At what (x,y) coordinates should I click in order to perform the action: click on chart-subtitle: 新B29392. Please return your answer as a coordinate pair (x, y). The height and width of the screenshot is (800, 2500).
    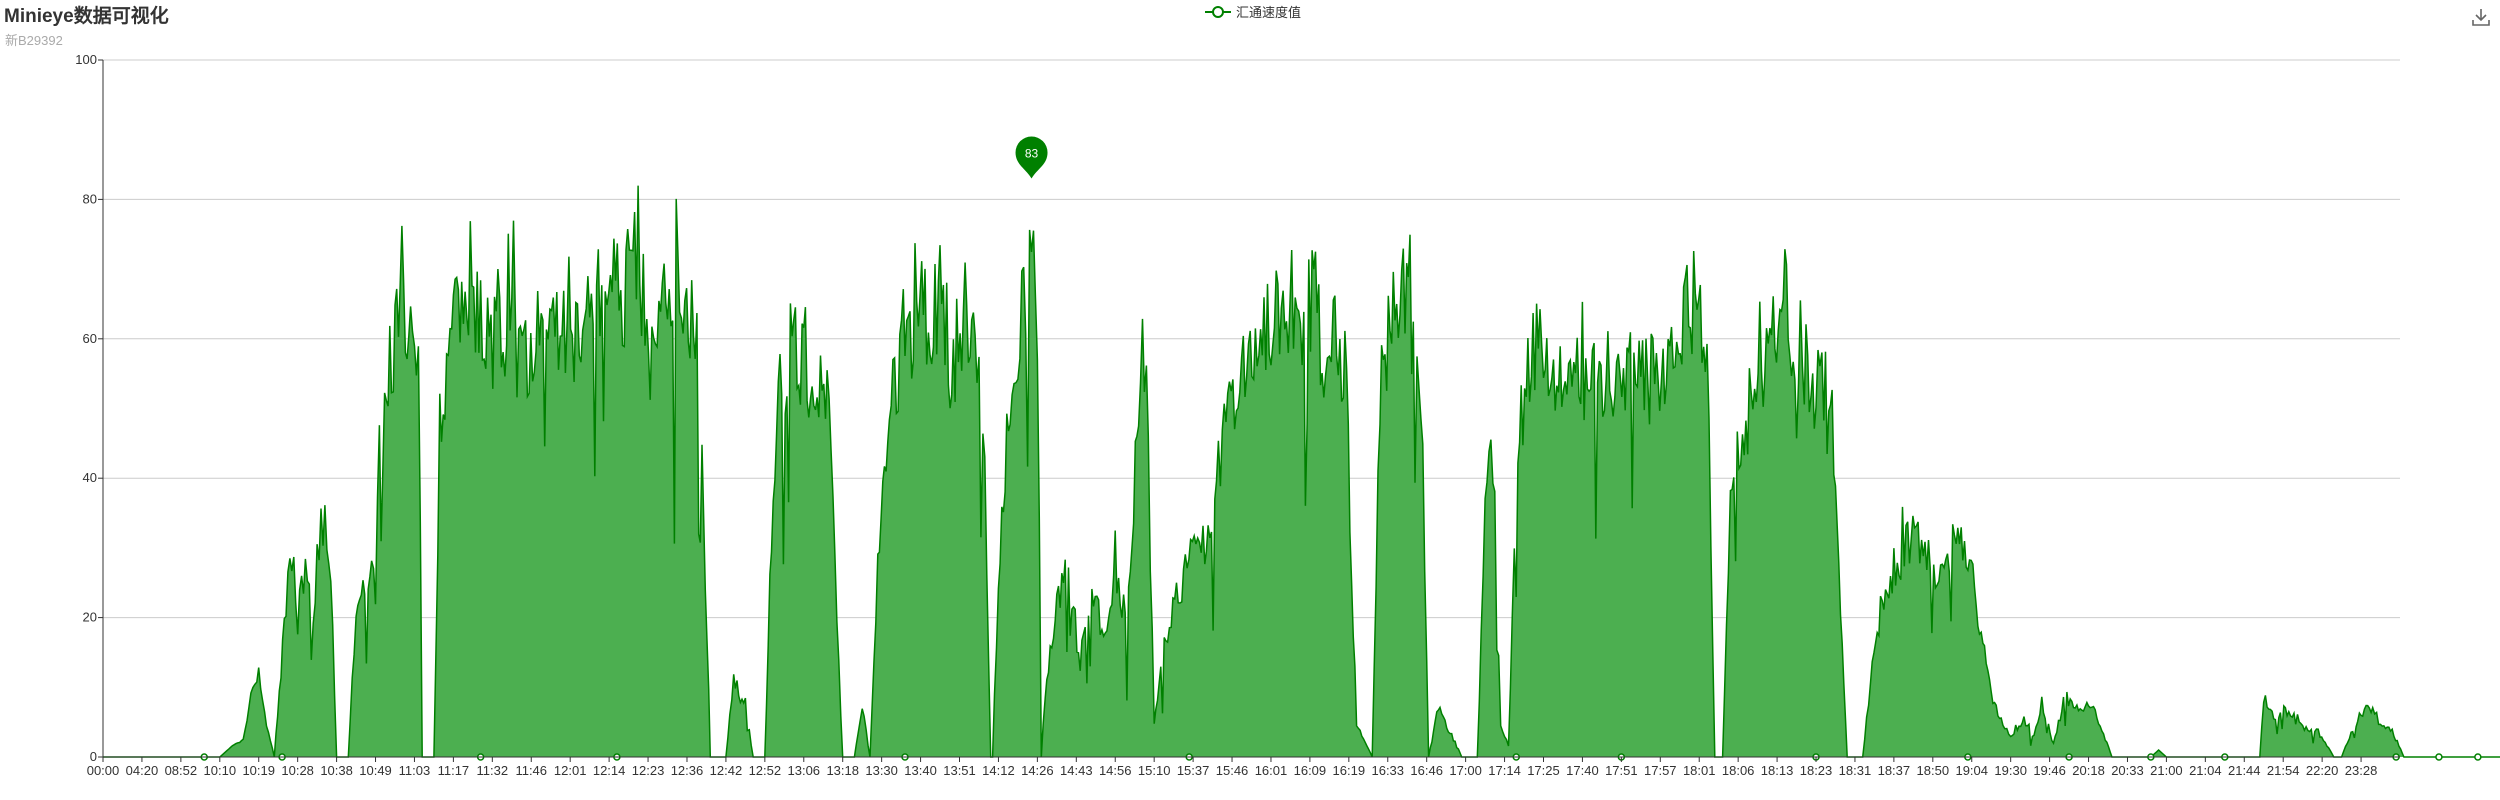
    Looking at the image, I should click on (34, 40).